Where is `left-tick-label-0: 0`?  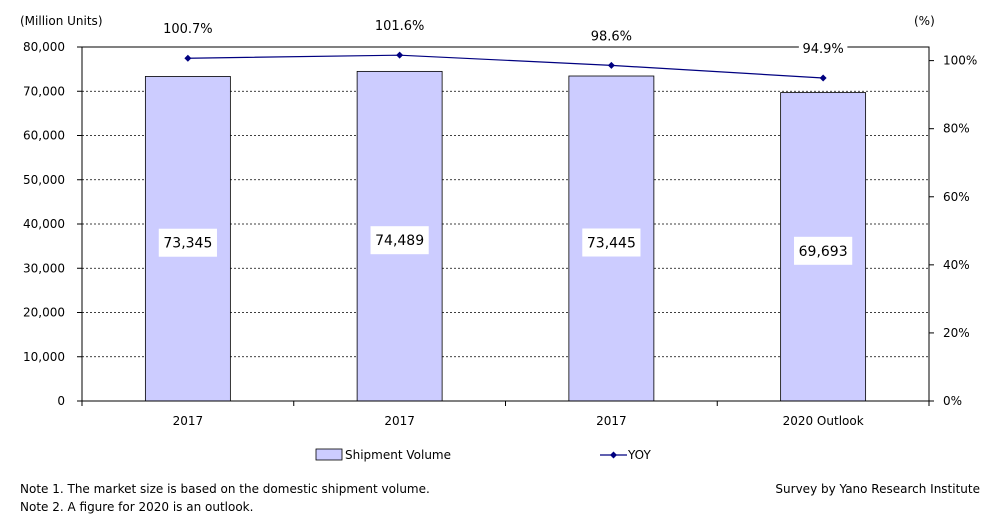 left-tick-label-0: 0 is located at coordinates (61, 401).